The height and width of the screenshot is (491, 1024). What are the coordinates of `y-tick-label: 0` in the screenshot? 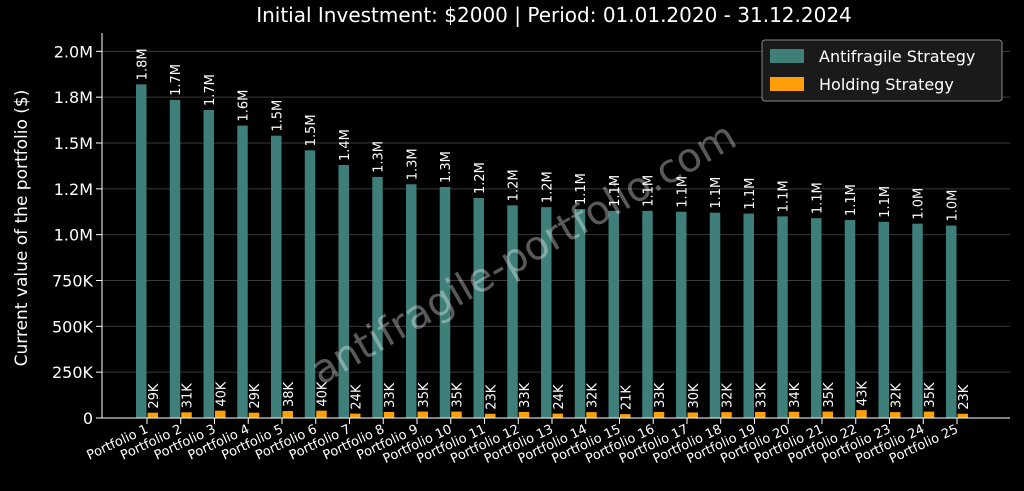 It's located at (88, 418).